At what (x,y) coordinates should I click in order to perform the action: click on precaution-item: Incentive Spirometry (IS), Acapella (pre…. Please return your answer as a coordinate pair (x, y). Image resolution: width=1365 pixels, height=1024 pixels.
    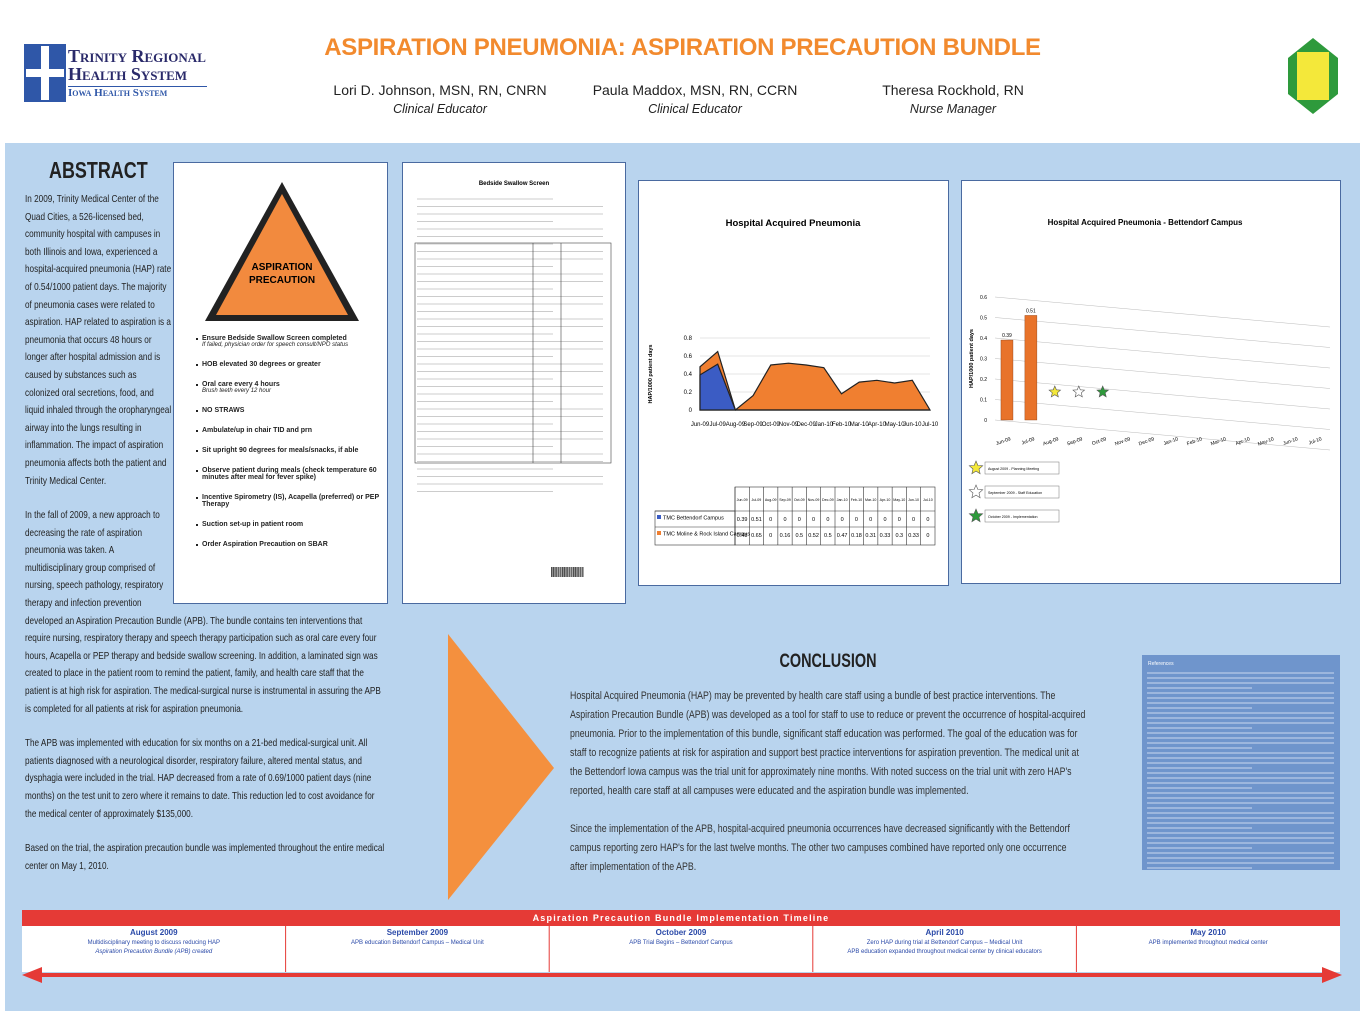
    Looking at the image, I should click on (288, 501).